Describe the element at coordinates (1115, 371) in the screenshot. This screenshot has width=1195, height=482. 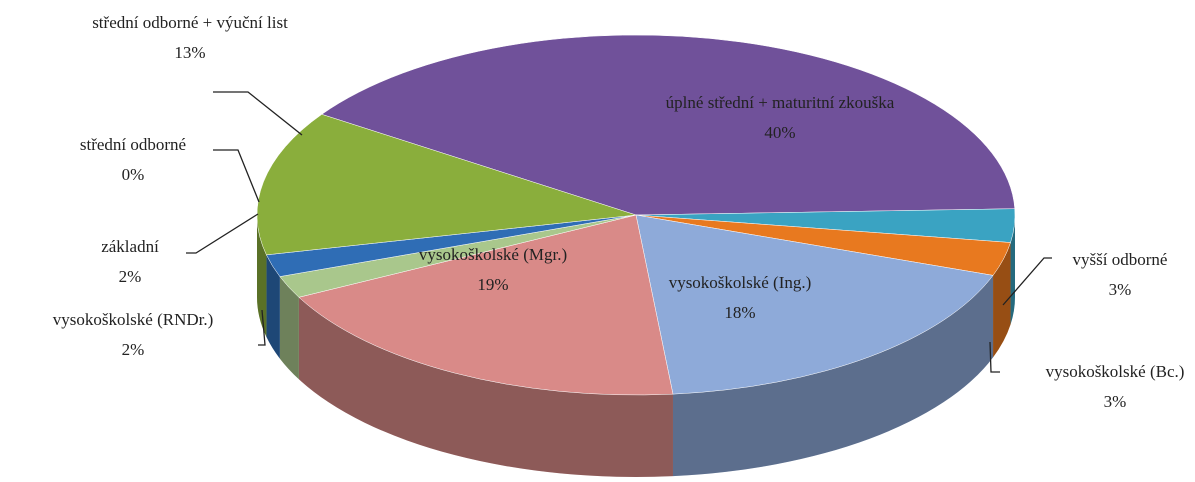
I see `label-name: vysokoškolské (Bc.)` at that location.